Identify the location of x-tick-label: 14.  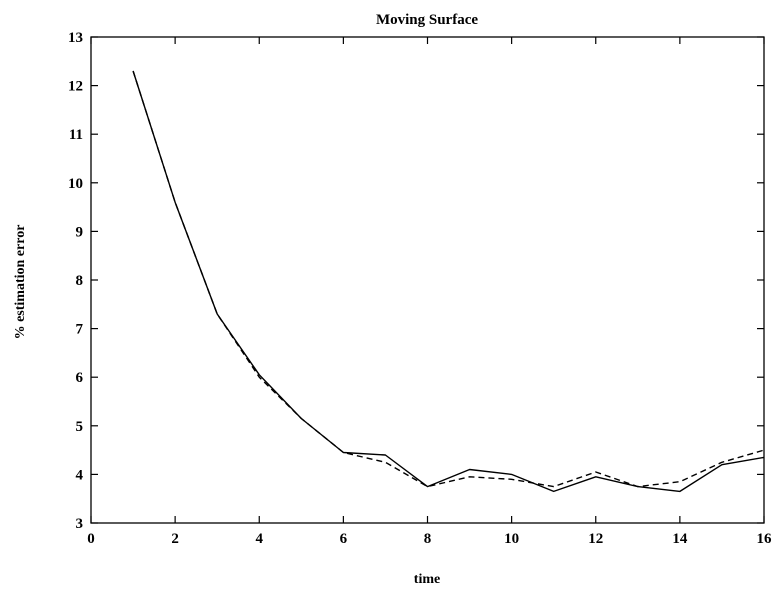
(680, 539).